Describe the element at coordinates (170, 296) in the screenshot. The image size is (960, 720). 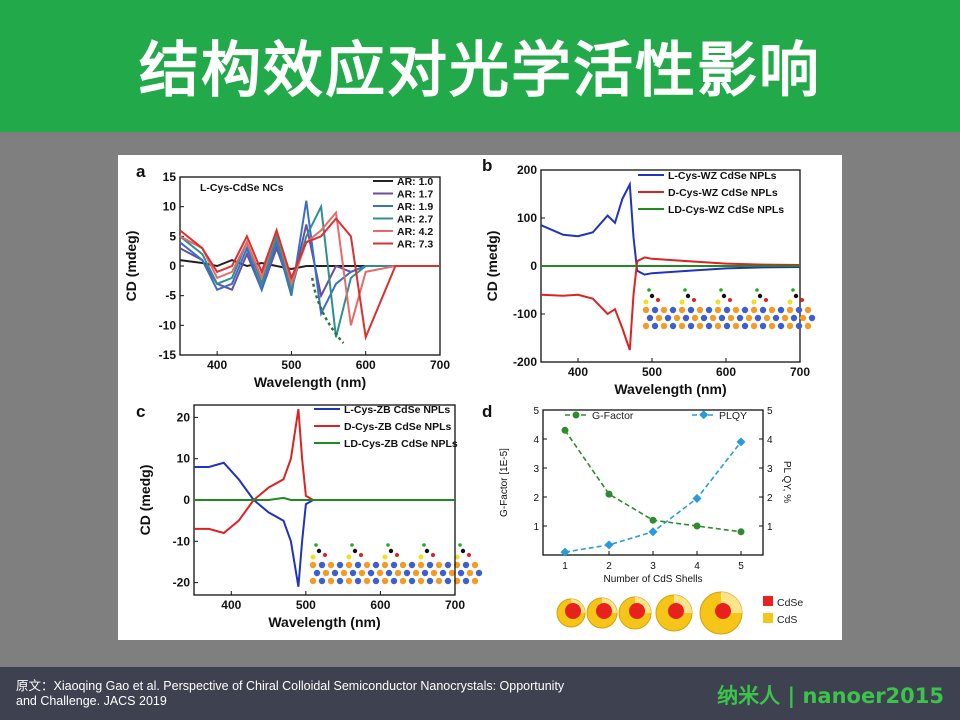
I see `y-tick-label: -5` at that location.